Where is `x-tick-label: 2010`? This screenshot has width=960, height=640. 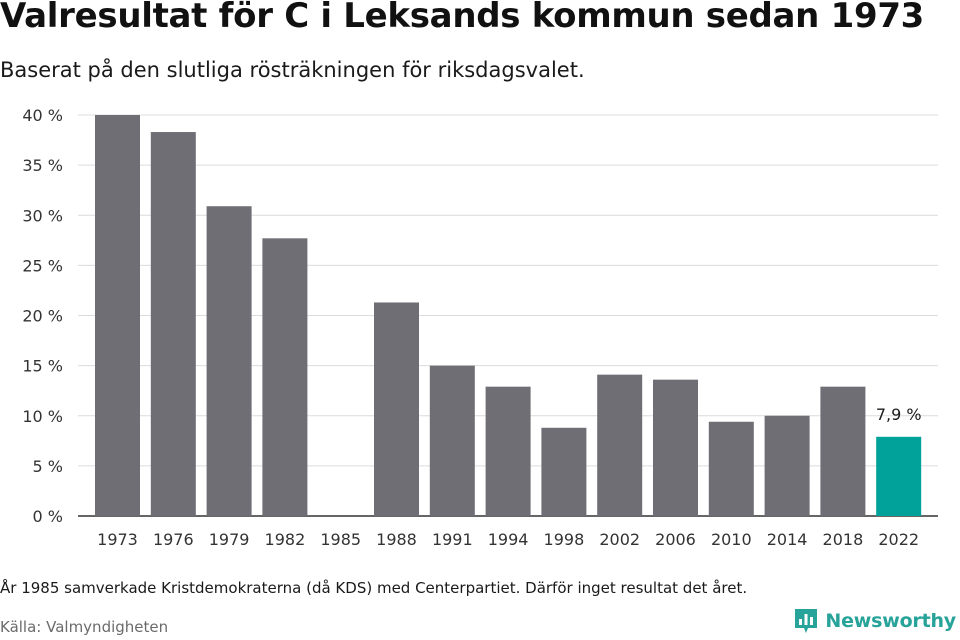
x-tick-label: 2010 is located at coordinates (731, 539).